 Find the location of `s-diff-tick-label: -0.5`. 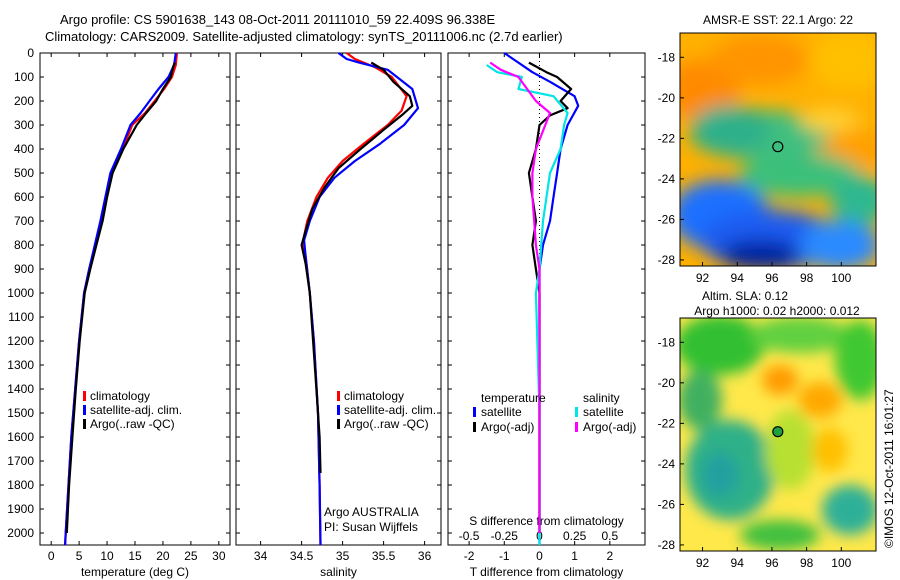

s-diff-tick-label: -0.5 is located at coordinates (469, 536).